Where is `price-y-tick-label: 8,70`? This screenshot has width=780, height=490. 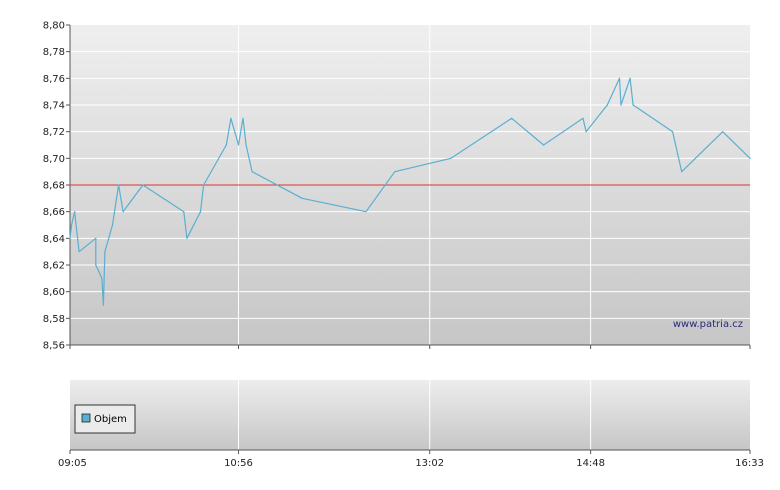 price-y-tick-label: 8,70 is located at coordinates (54, 159).